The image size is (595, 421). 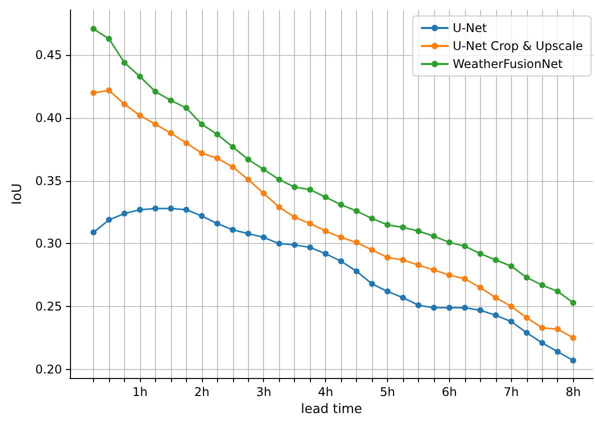 I want to click on x-tick-label: 4h, so click(x=326, y=392).